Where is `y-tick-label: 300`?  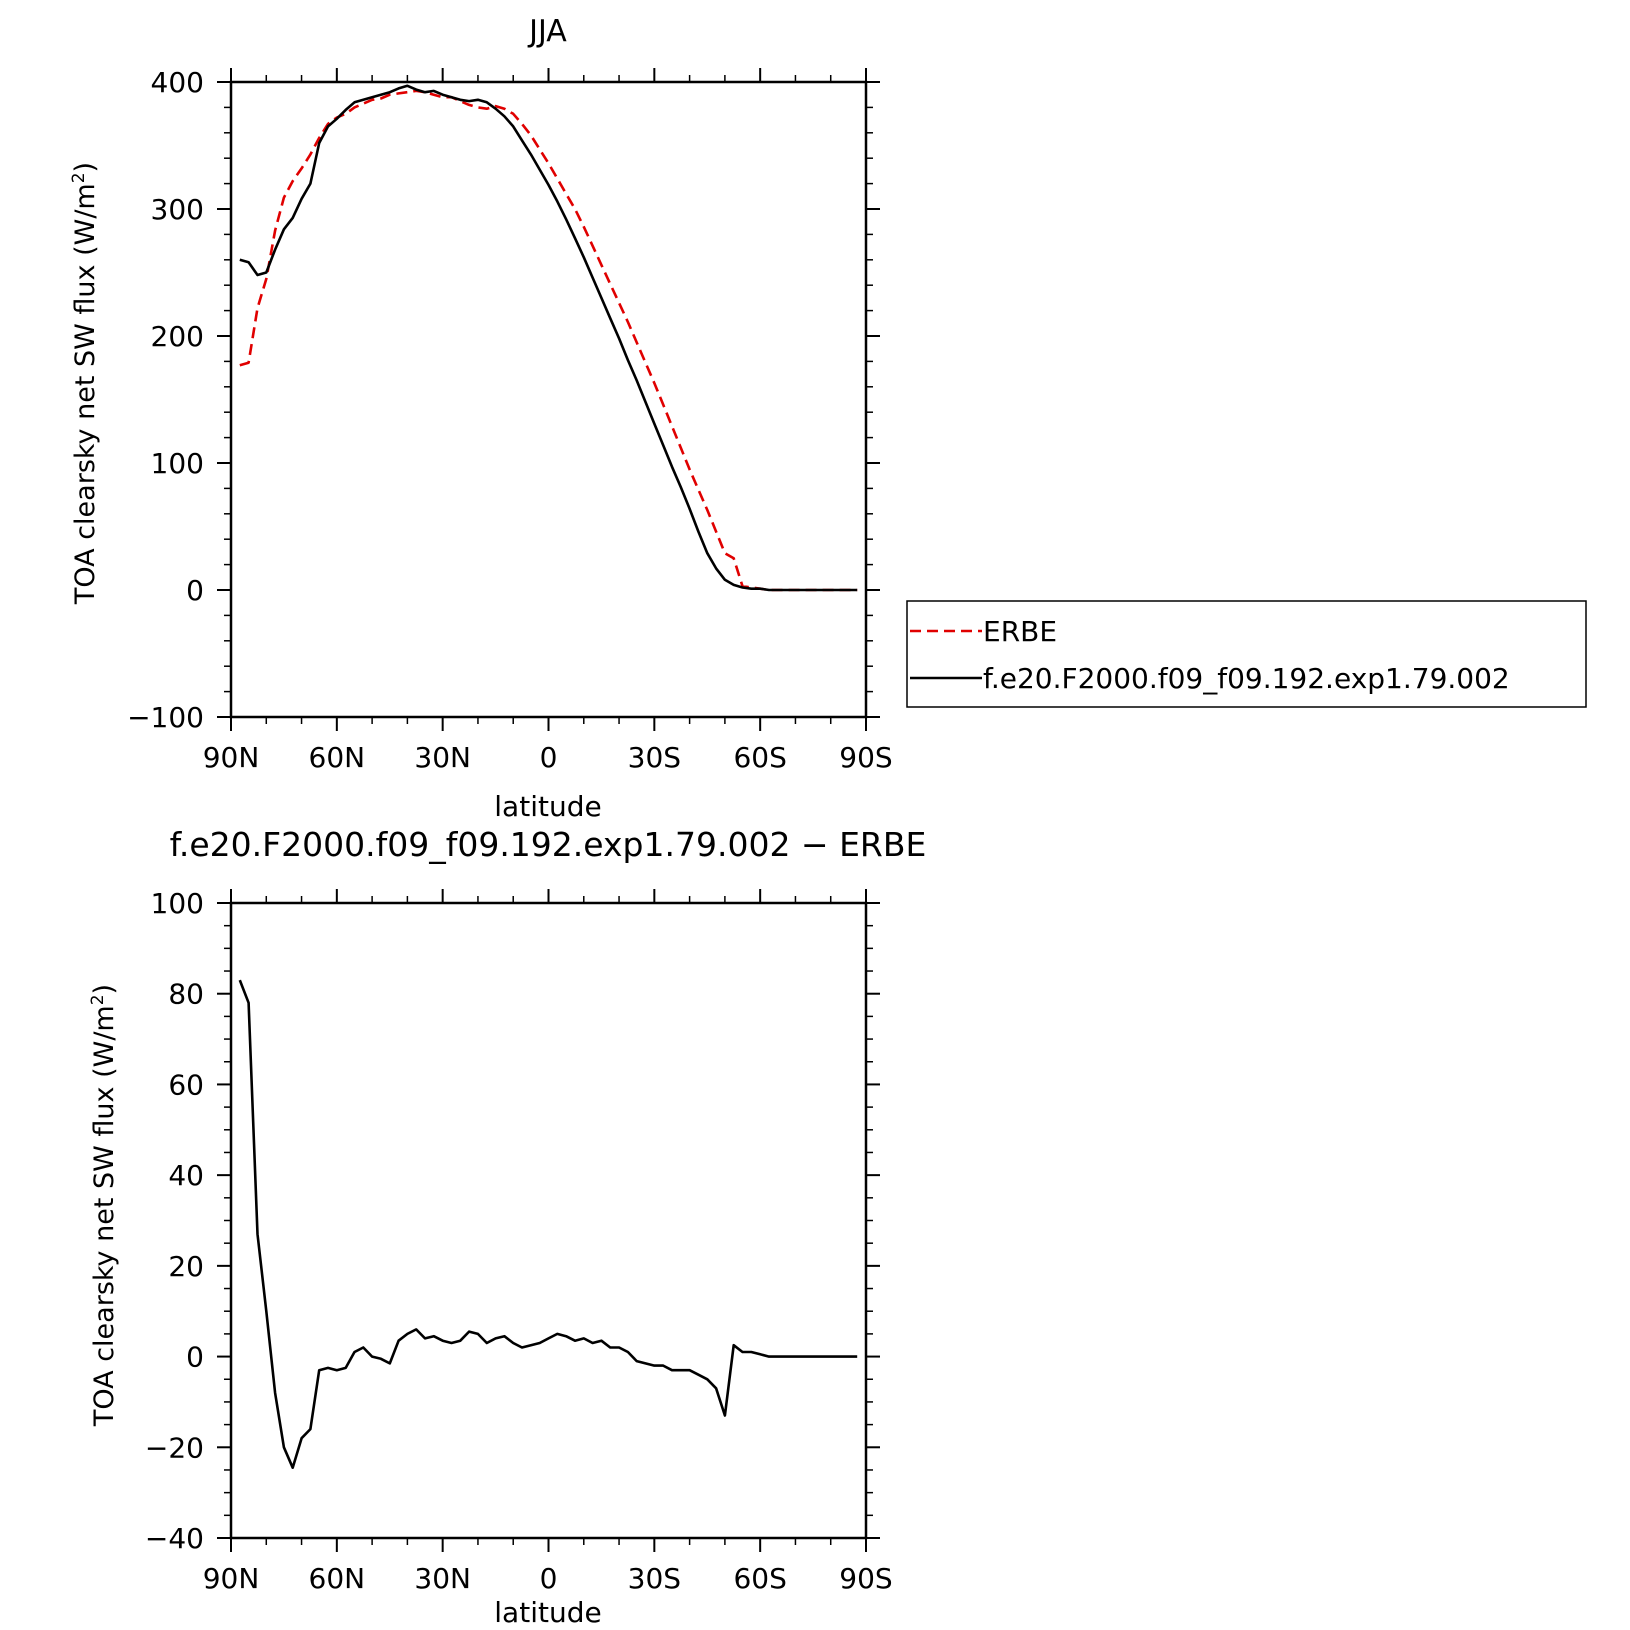 y-tick-label: 300 is located at coordinates (177, 209).